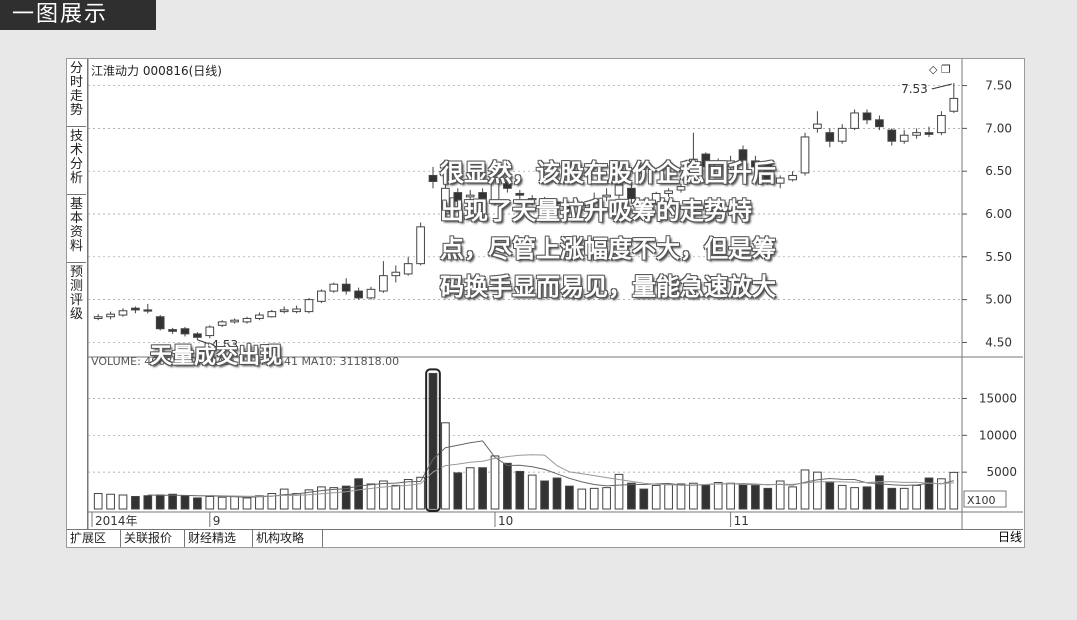 This screenshot has height=620, width=1077. I want to click on annotation-line: 码换手显而易见，量能急速放大, so click(608, 287).